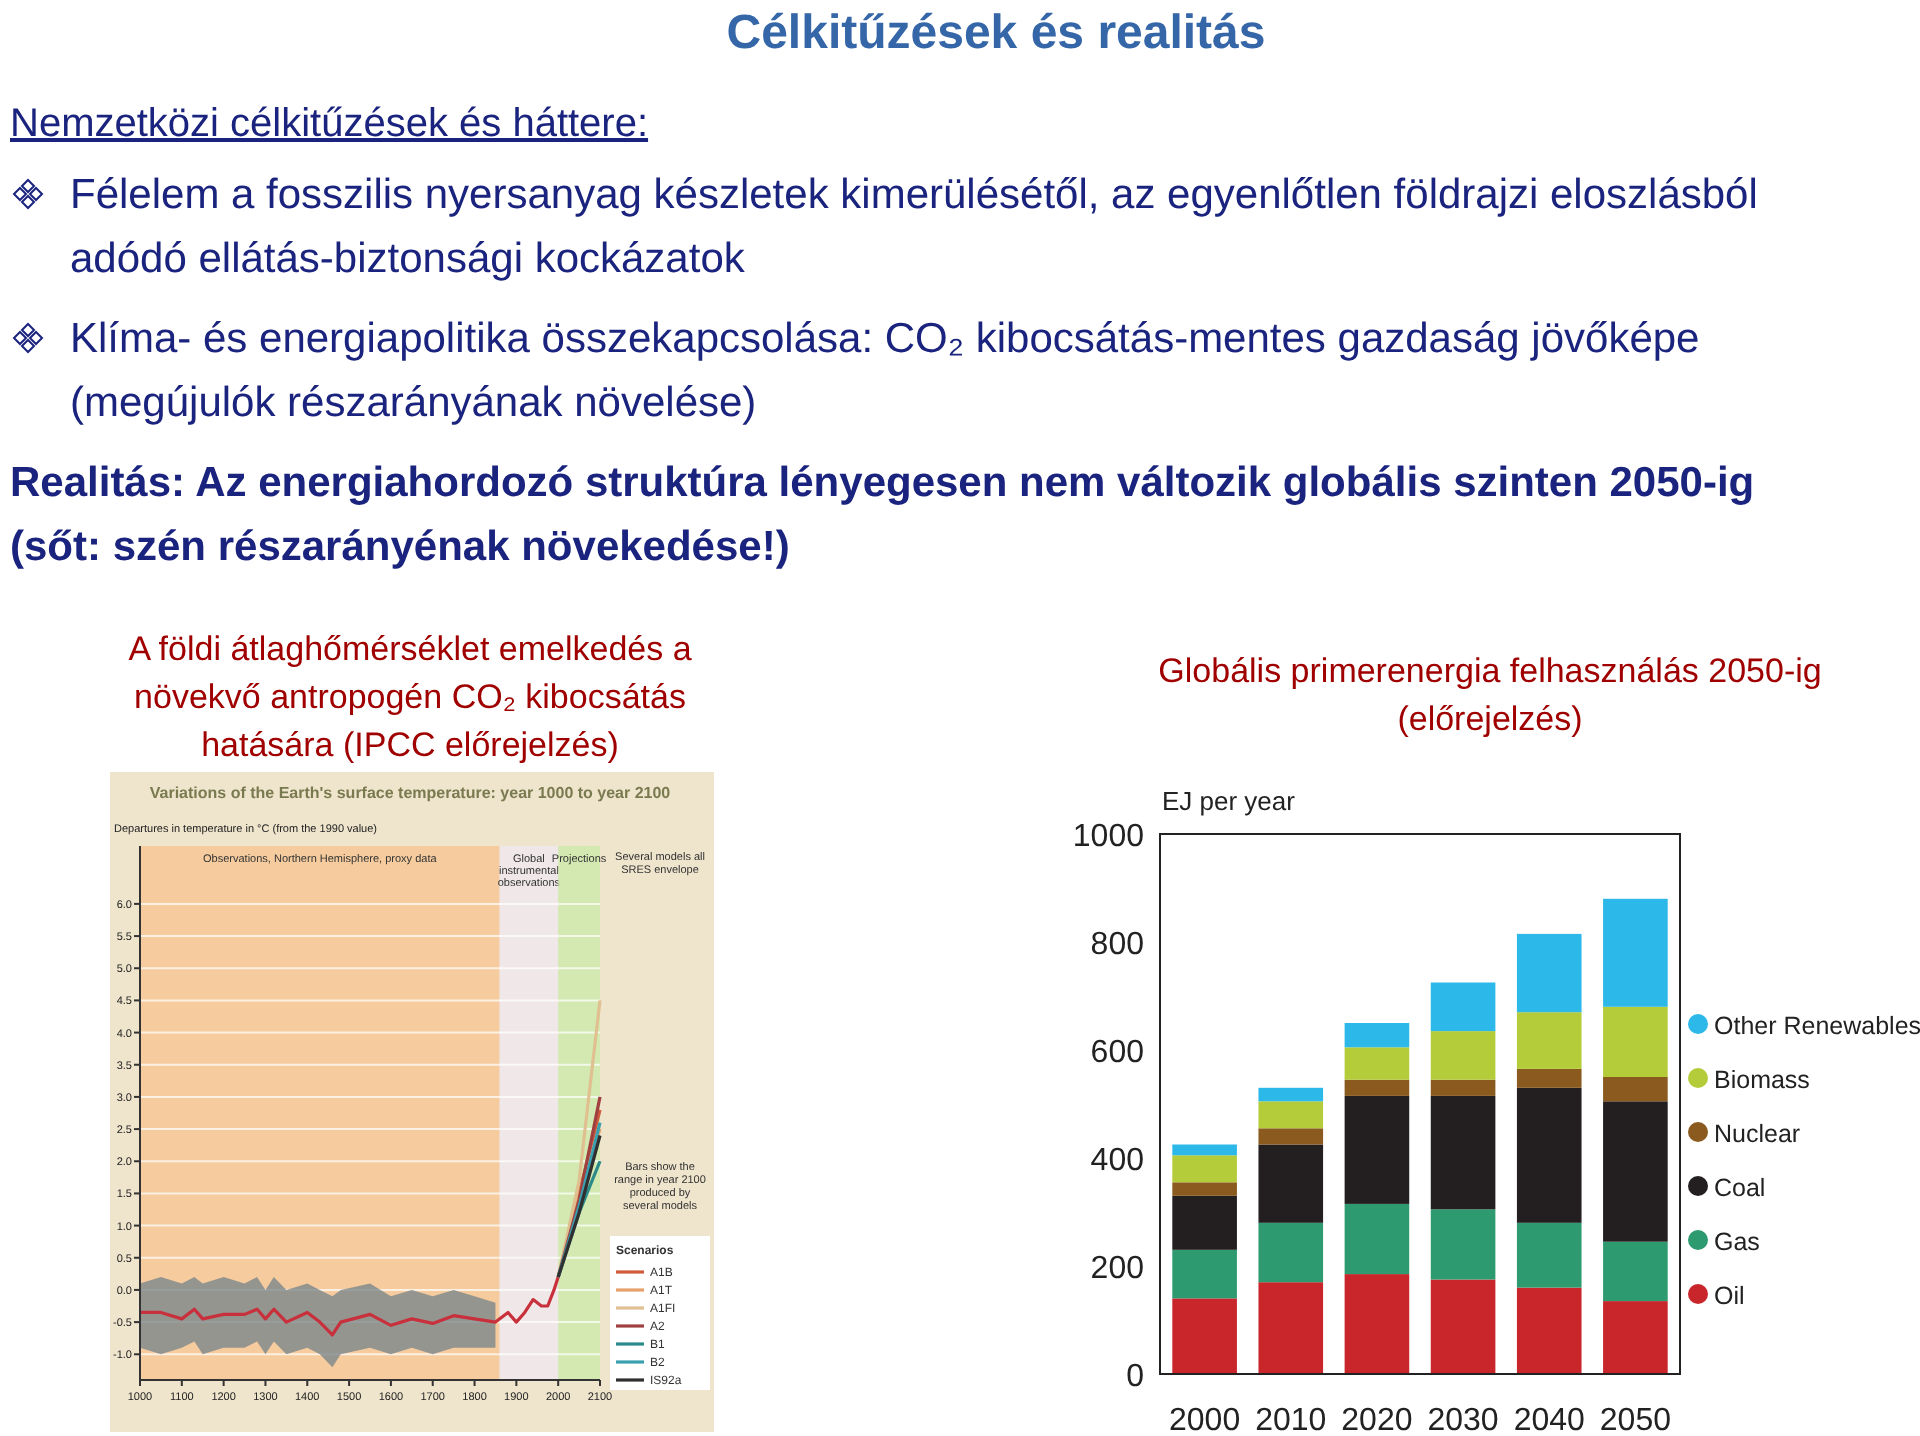 This screenshot has width=1920, height=1436. What do you see at coordinates (914, 227) in the screenshot?
I see `text: Félelem a fosszilis nyersanyag készletek kimerülésétől, az egyenlőtlen földrajzi eloszlásból adódó ellátás-biztonsági kockázatok` at bounding box center [914, 227].